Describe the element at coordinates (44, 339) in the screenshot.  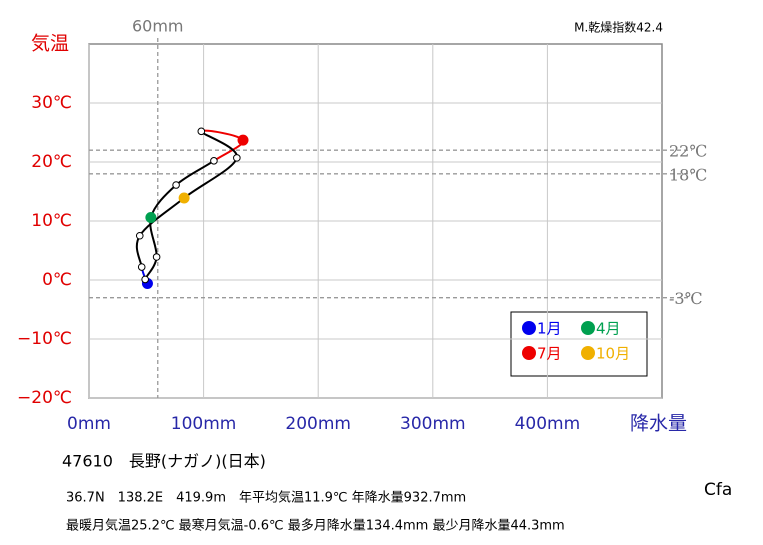
I see `y-tick-label: −10℃` at that location.